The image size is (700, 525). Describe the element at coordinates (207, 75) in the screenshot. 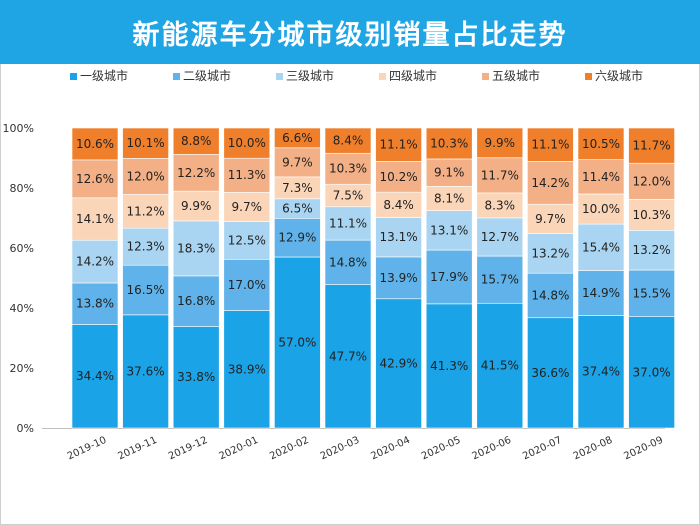

I see `legend-label: 二级城市` at that location.